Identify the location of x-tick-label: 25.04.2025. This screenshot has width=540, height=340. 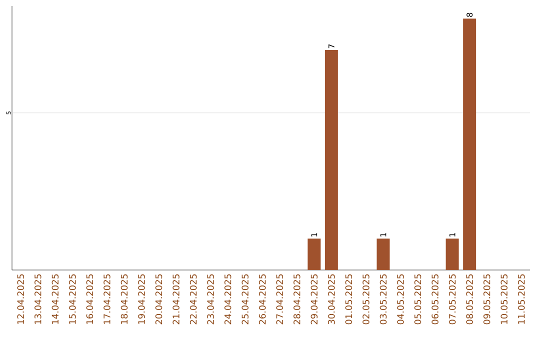
(245, 299).